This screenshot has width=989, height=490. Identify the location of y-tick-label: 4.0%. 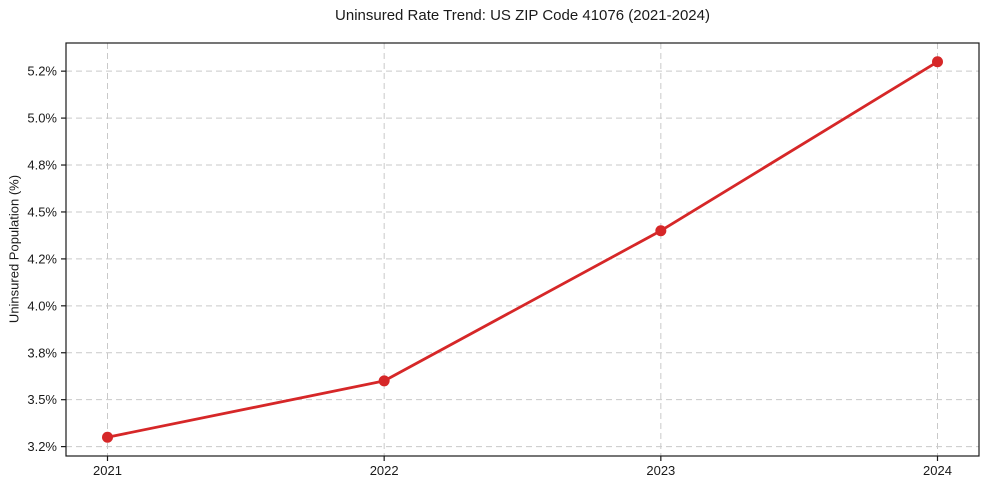
(42, 305).